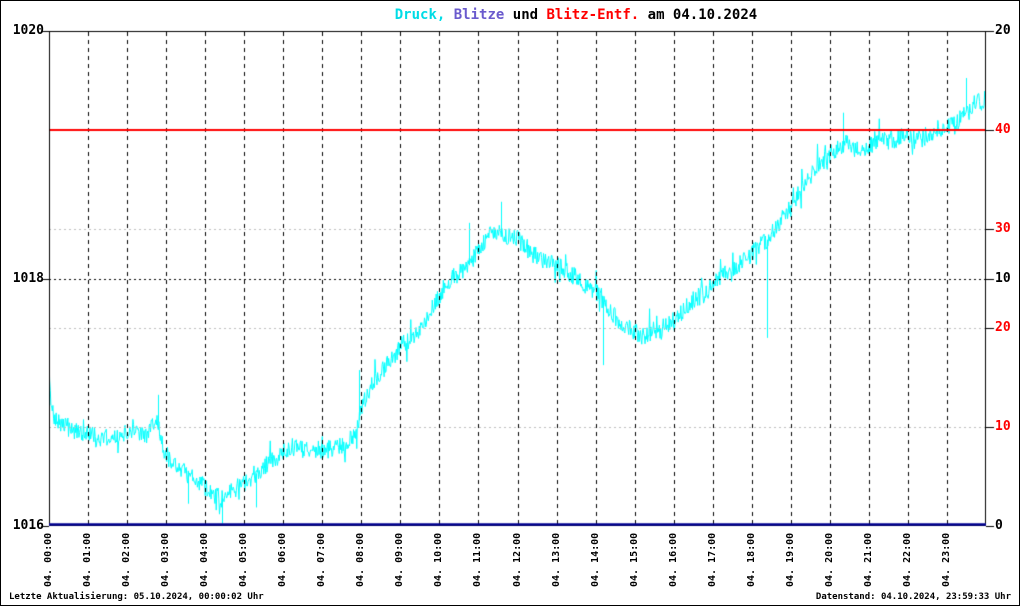 The image size is (1020, 607). I want to click on title-segment: Druck,, so click(420, 15).